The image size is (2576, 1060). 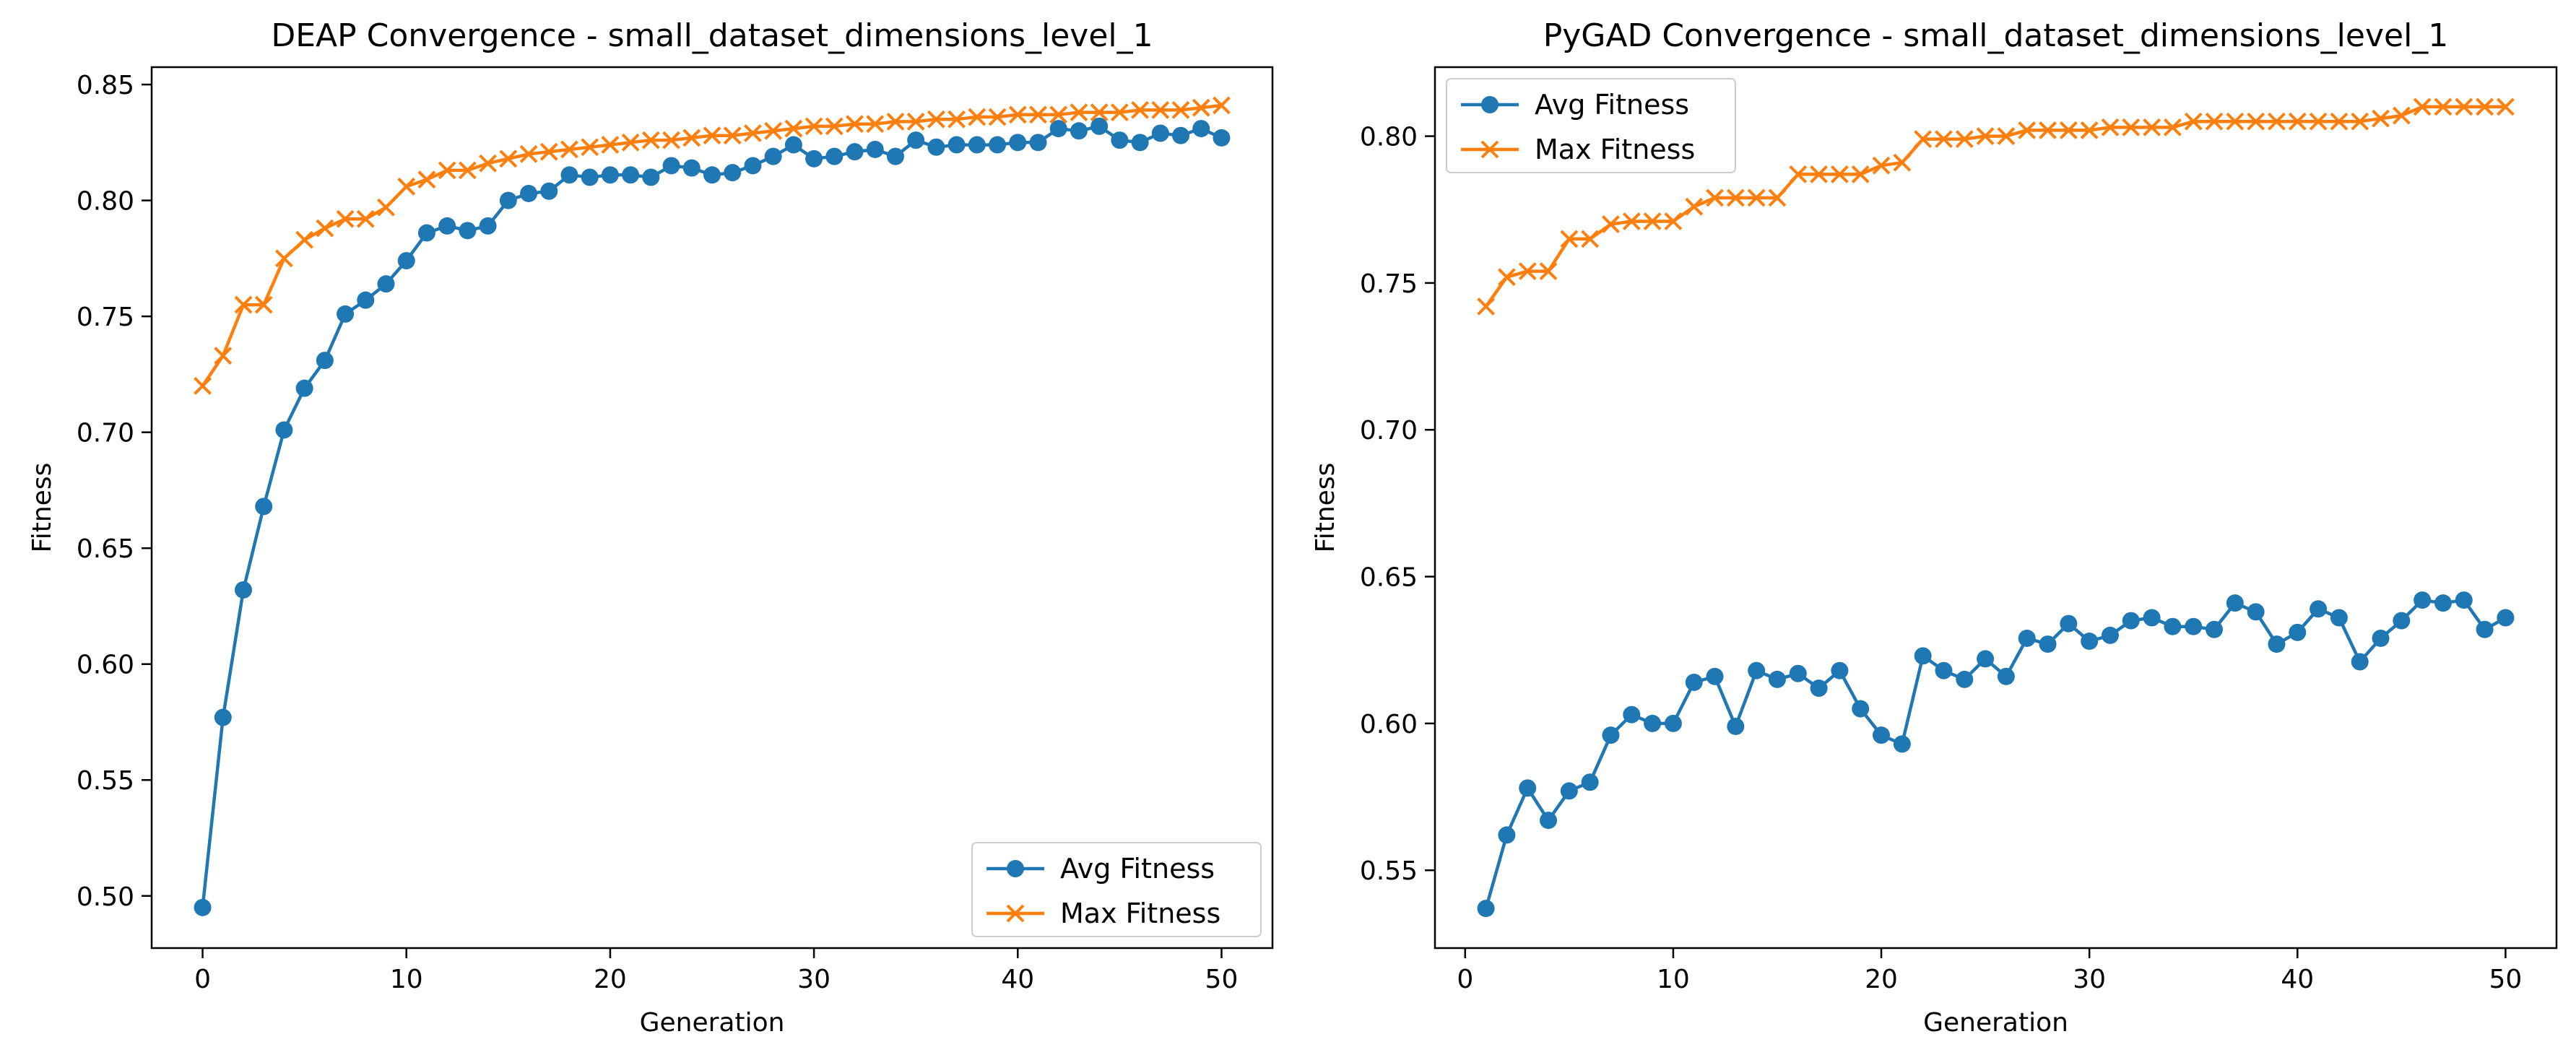 I want to click on legend-label-avg-fitness: Avg Fitness, so click(x=1612, y=105).